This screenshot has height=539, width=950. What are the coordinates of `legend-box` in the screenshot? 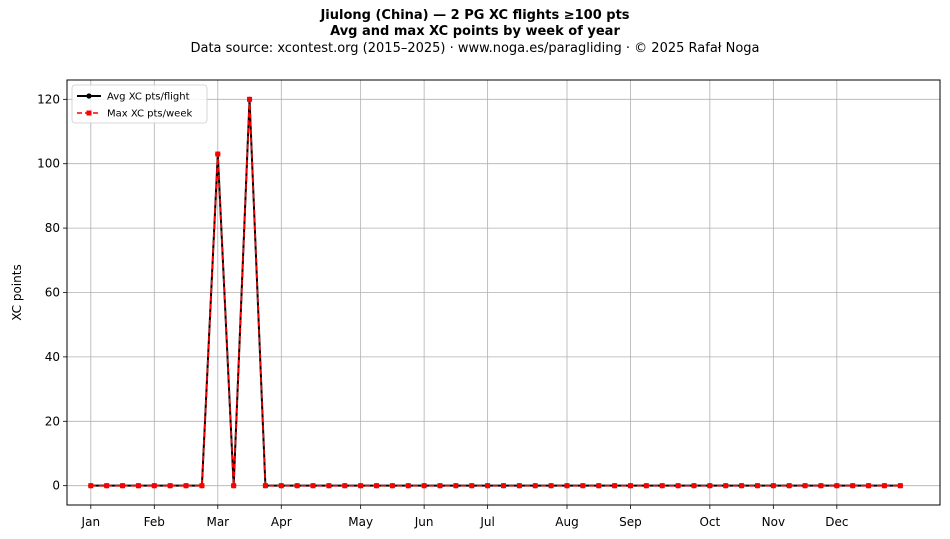 It's located at (139, 104).